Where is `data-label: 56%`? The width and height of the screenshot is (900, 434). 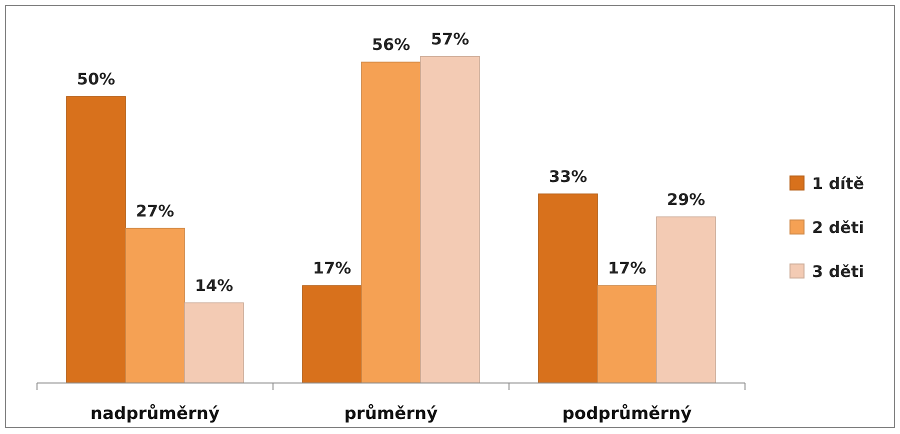 data-label: 56% is located at coordinates (391, 44).